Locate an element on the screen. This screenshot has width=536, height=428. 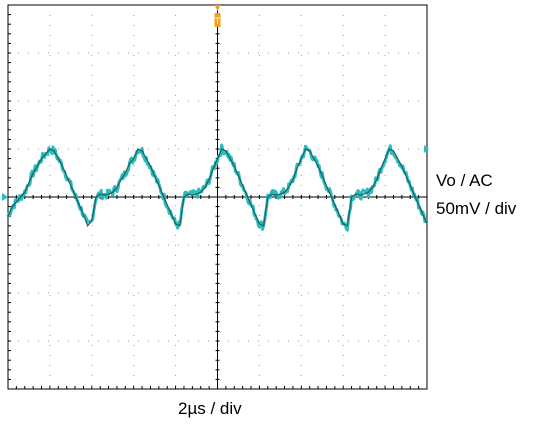
waveform-trace is located at coordinates (217, 187).